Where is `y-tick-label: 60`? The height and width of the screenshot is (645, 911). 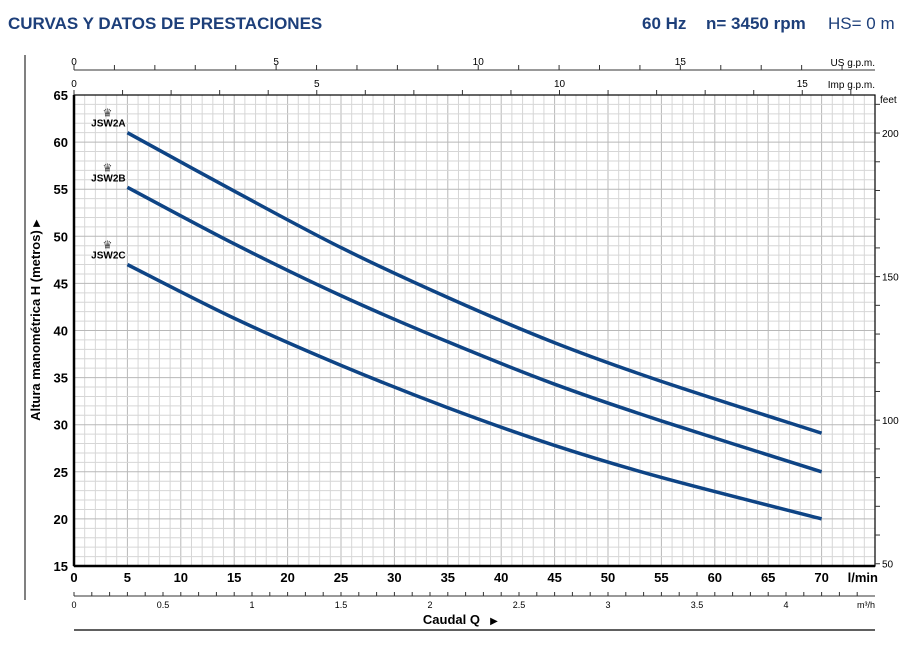 y-tick-label: 60 is located at coordinates (61, 142).